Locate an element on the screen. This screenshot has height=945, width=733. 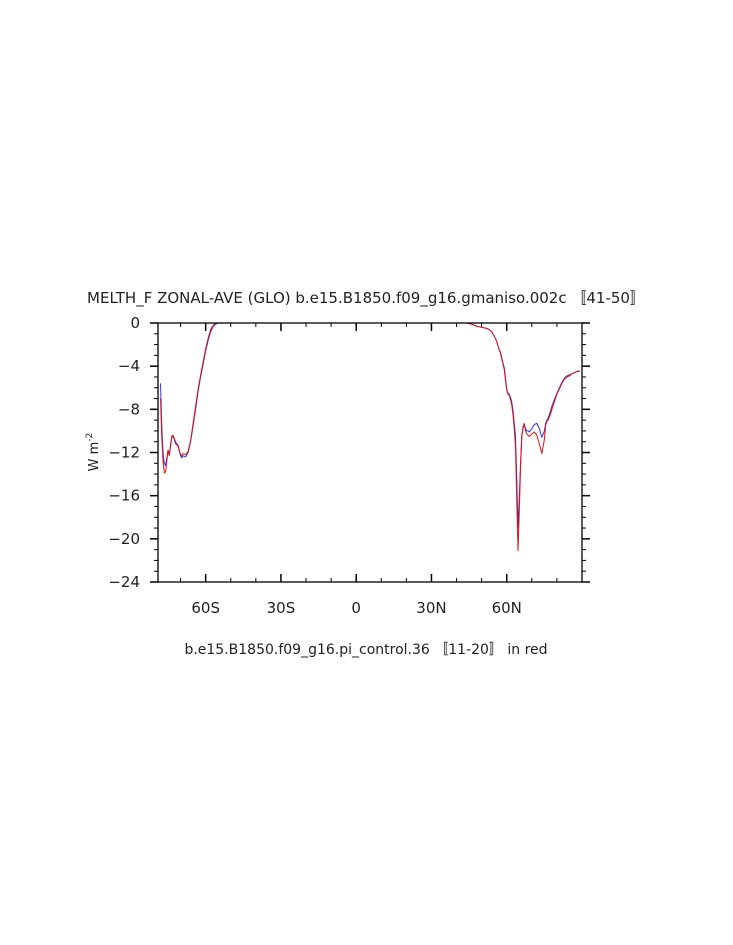
svg-text: W m-2 is located at coordinates (93, 452).